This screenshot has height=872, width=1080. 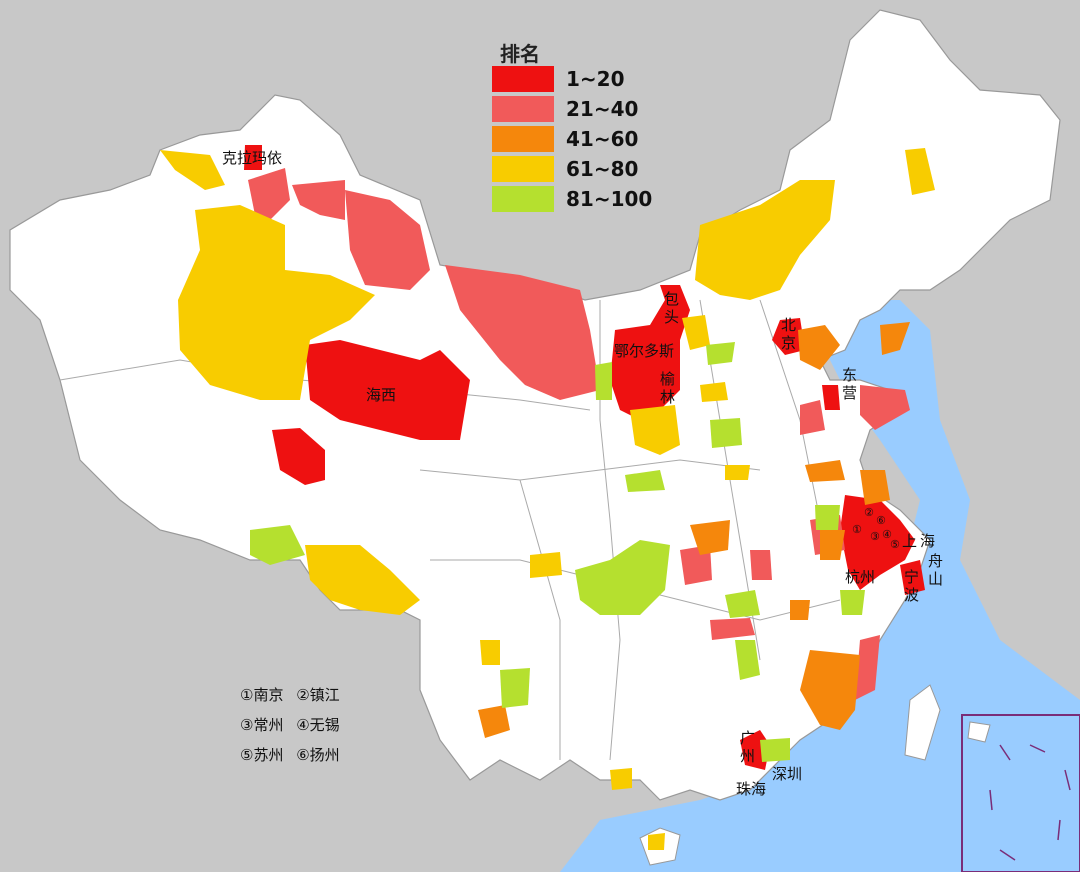 What do you see at coordinates (911, 595) in the screenshot?
I see `label-ningbo-2: 波` at bounding box center [911, 595].